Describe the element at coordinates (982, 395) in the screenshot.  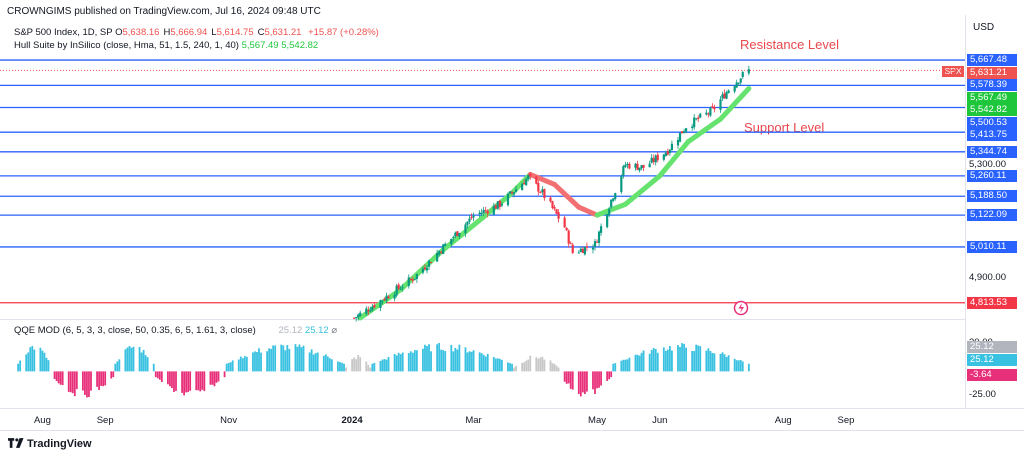
I see `qqe-tick-label: -25.00` at that location.